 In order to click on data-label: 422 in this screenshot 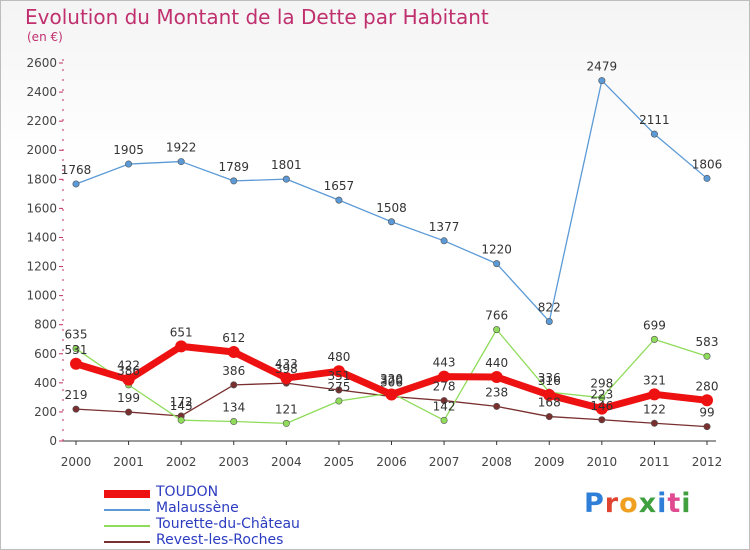, I will do `click(128, 366)`.